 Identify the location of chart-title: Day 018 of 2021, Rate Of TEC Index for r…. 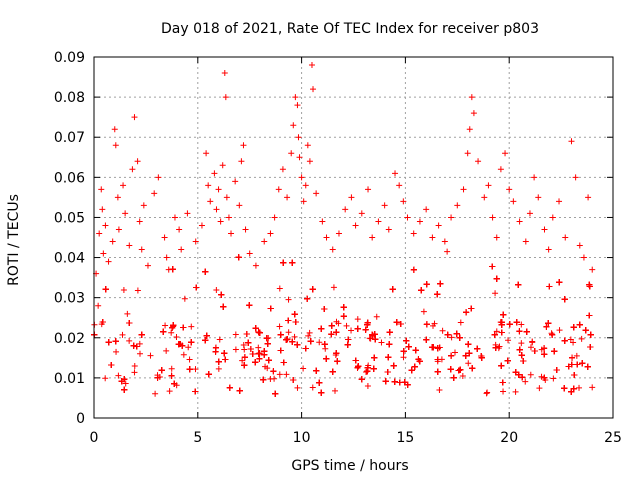
(350, 29).